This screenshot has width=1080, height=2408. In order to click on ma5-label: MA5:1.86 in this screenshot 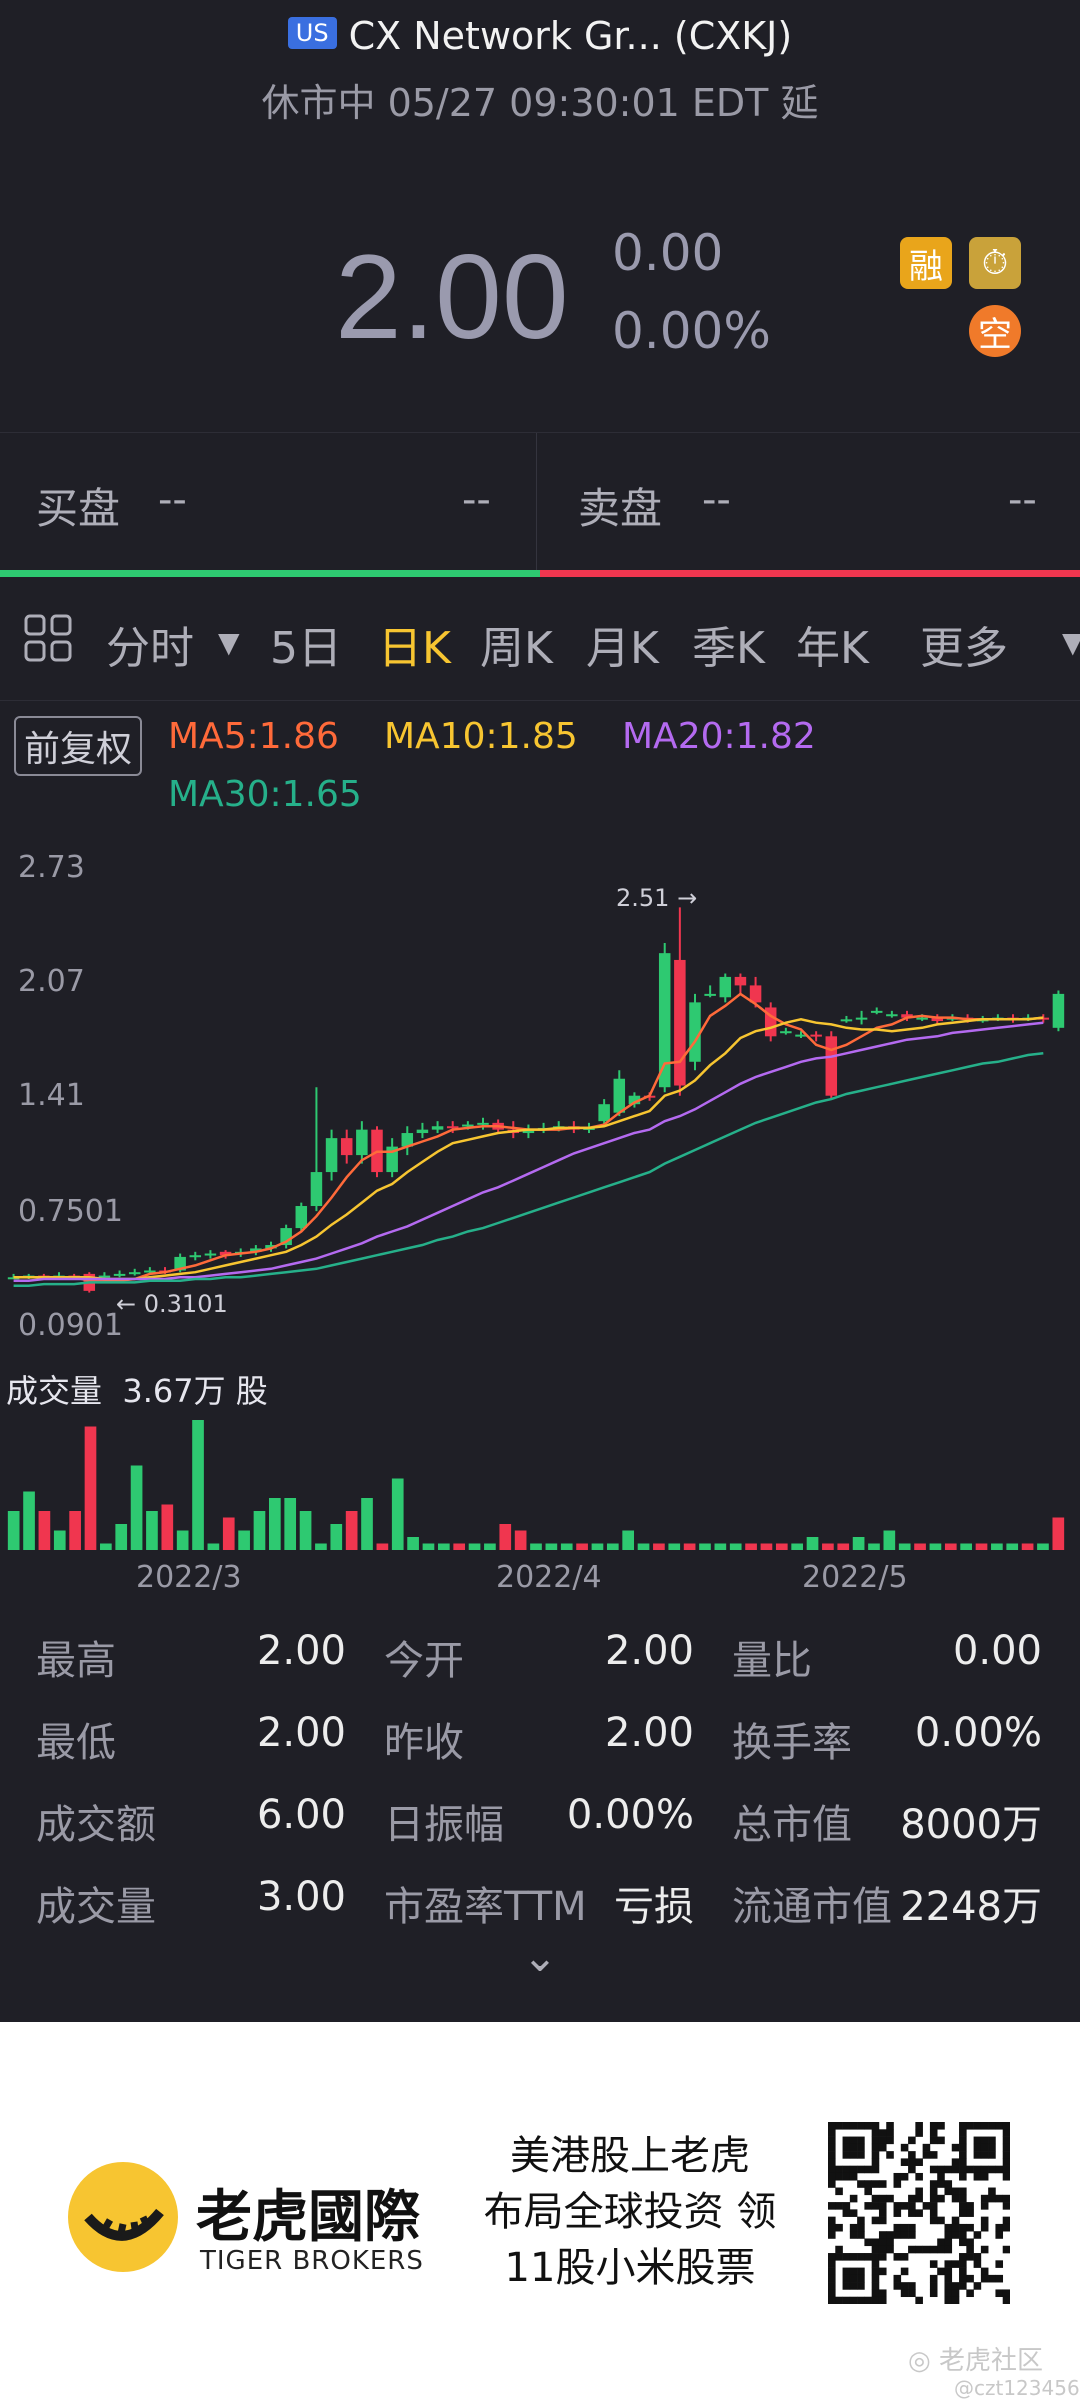, I will do `click(253, 736)`.